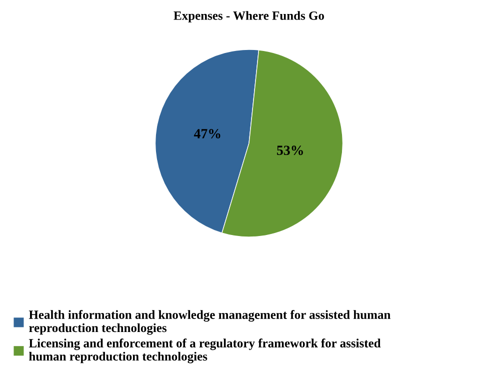 This screenshot has height=372, width=498. I want to click on legend-label: Licensing and enforcement of a regulatory framework for assisted human reproduction technologies, so click(204, 351).